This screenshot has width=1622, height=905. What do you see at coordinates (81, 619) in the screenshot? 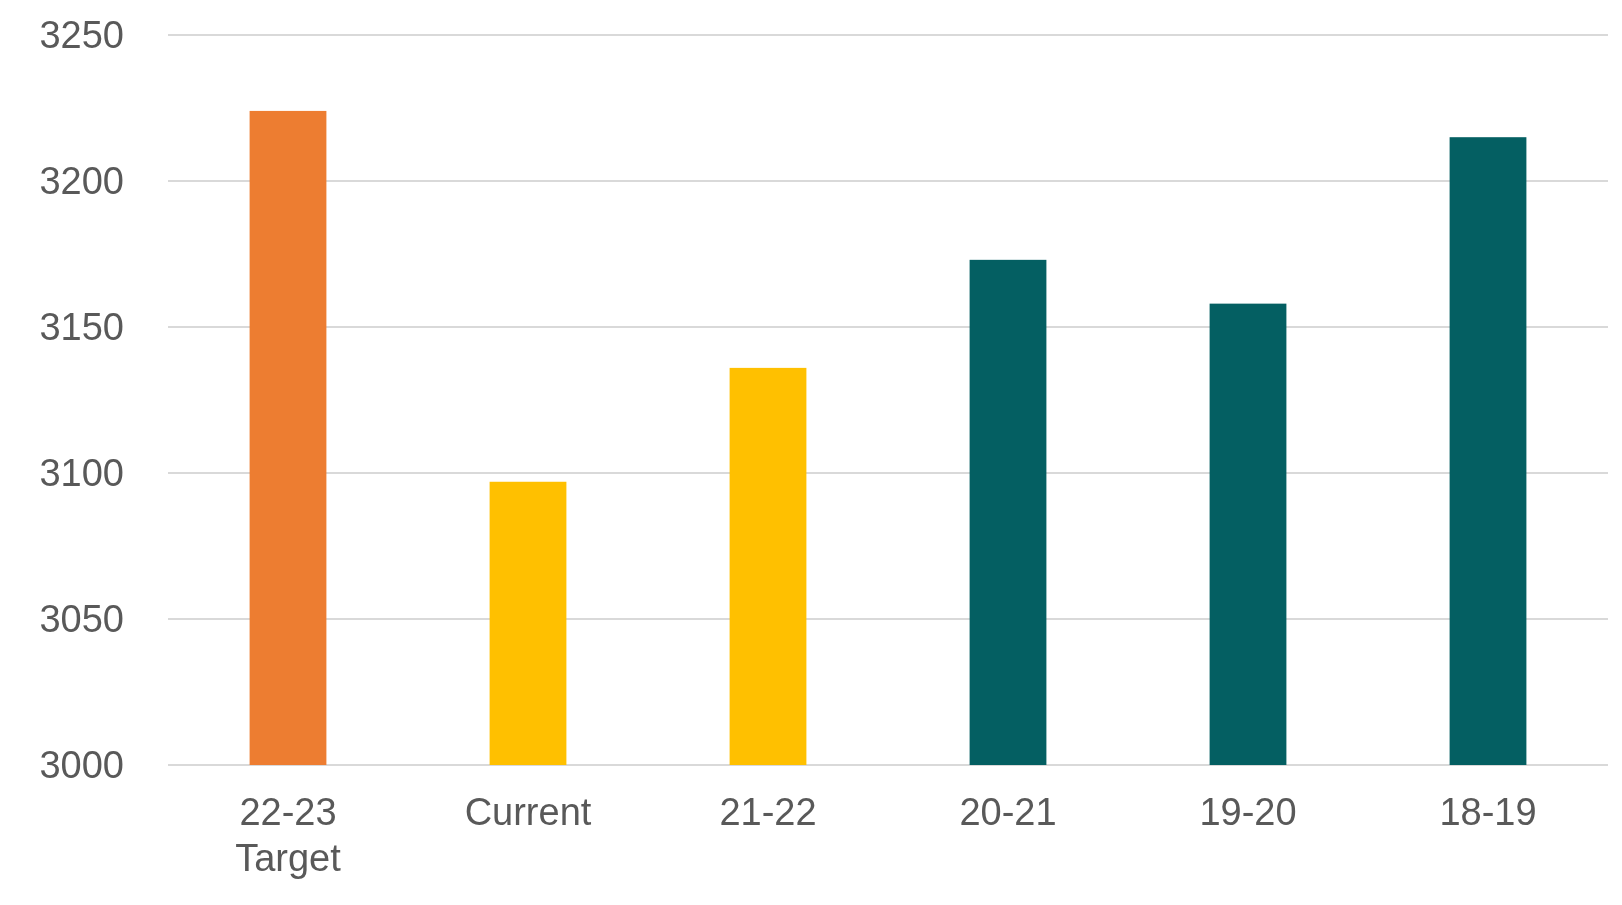
I see `y-tick-label: 3050` at bounding box center [81, 619].